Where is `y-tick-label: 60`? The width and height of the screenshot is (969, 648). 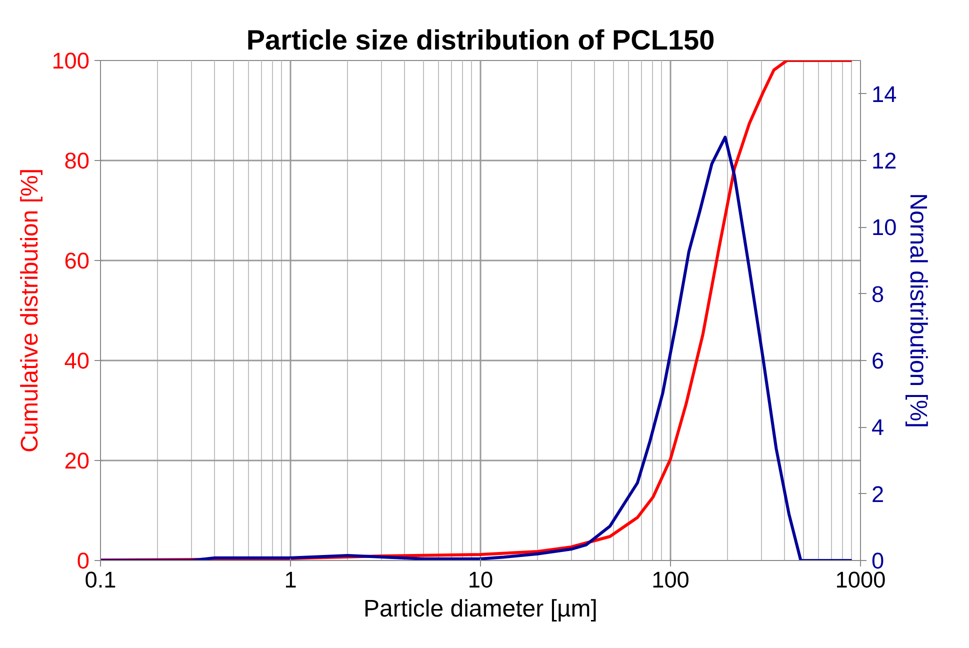
y-tick-label: 60 is located at coordinates (77, 261).